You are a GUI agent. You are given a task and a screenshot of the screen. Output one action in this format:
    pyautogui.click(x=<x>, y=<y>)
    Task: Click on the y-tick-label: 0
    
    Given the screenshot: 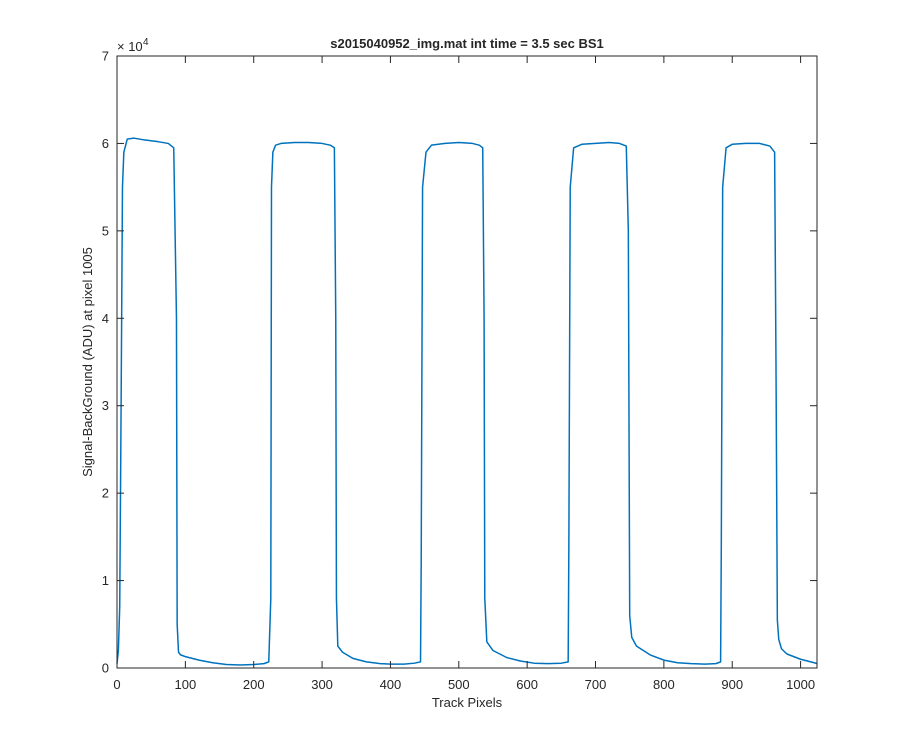 What is the action you would take?
    pyautogui.click(x=105, y=668)
    